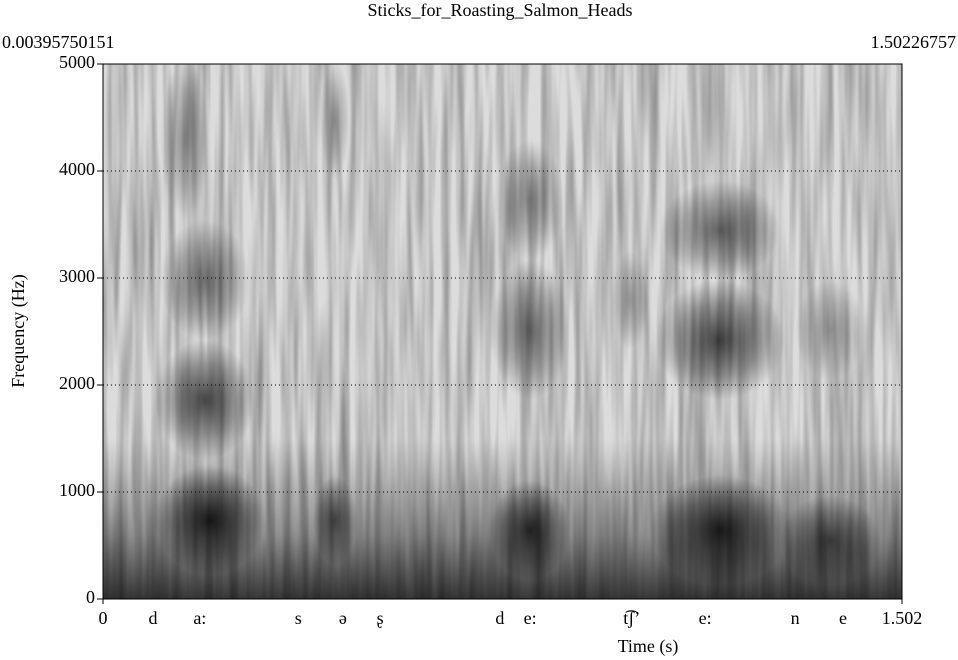 The image size is (958, 660). Describe the element at coordinates (795, 618) in the screenshot. I see `segment-label: n` at that location.